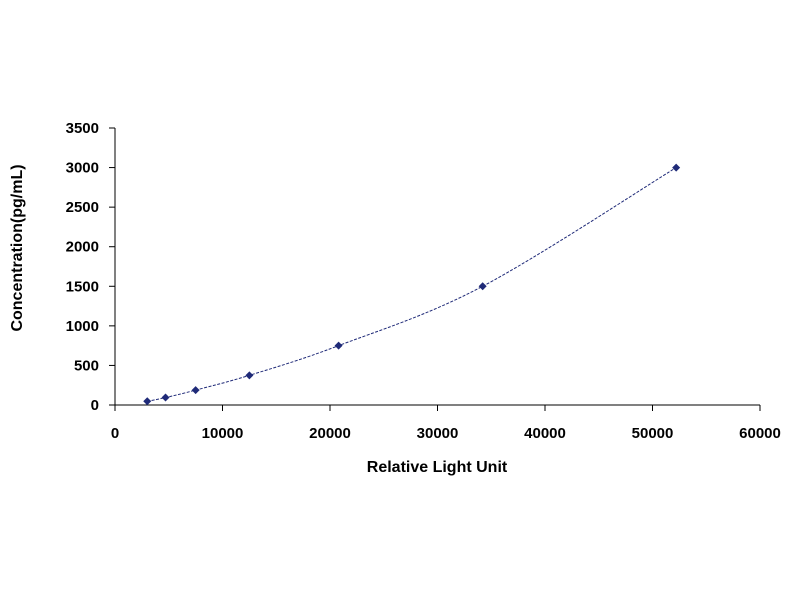 The height and width of the screenshot is (600, 800). What do you see at coordinates (82, 286) in the screenshot?
I see `y-tick-label: 1500` at bounding box center [82, 286].